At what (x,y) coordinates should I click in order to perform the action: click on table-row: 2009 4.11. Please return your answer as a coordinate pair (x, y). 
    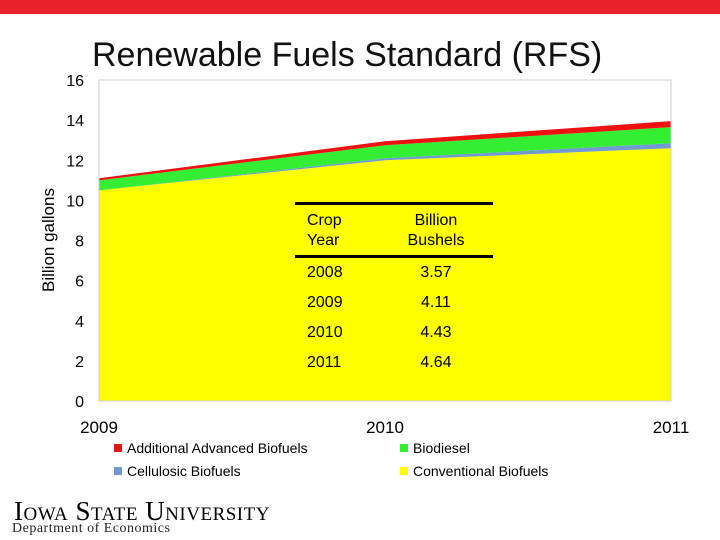
    Looking at the image, I should click on (394, 303).